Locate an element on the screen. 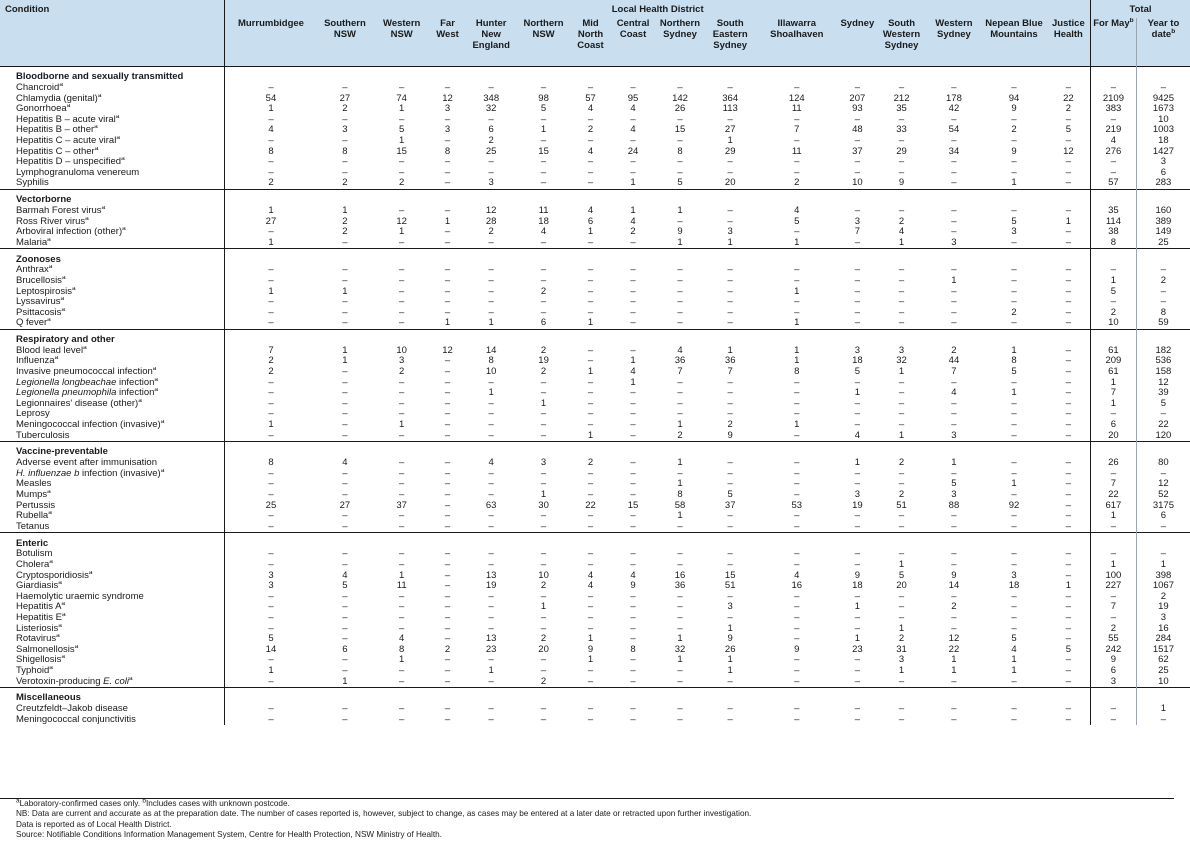  for-may-cell: 383 is located at coordinates (1113, 109).